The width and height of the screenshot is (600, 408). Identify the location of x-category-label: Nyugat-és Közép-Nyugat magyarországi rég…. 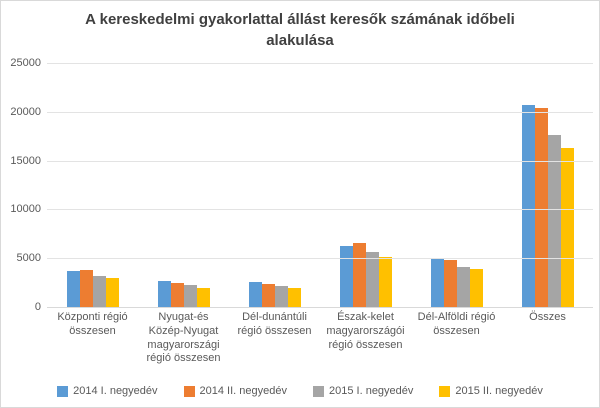
(183, 338).